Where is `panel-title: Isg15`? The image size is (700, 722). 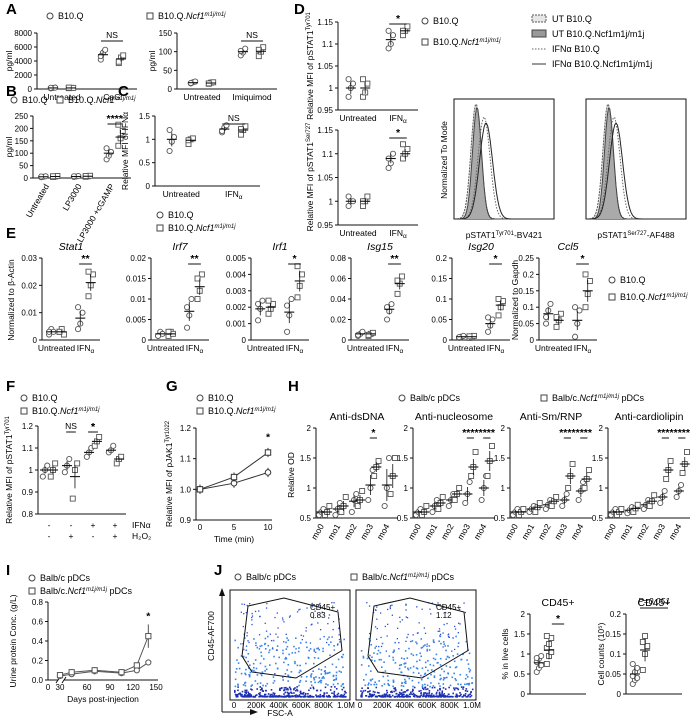 panel-title: Isg15 is located at coordinates (380, 247).